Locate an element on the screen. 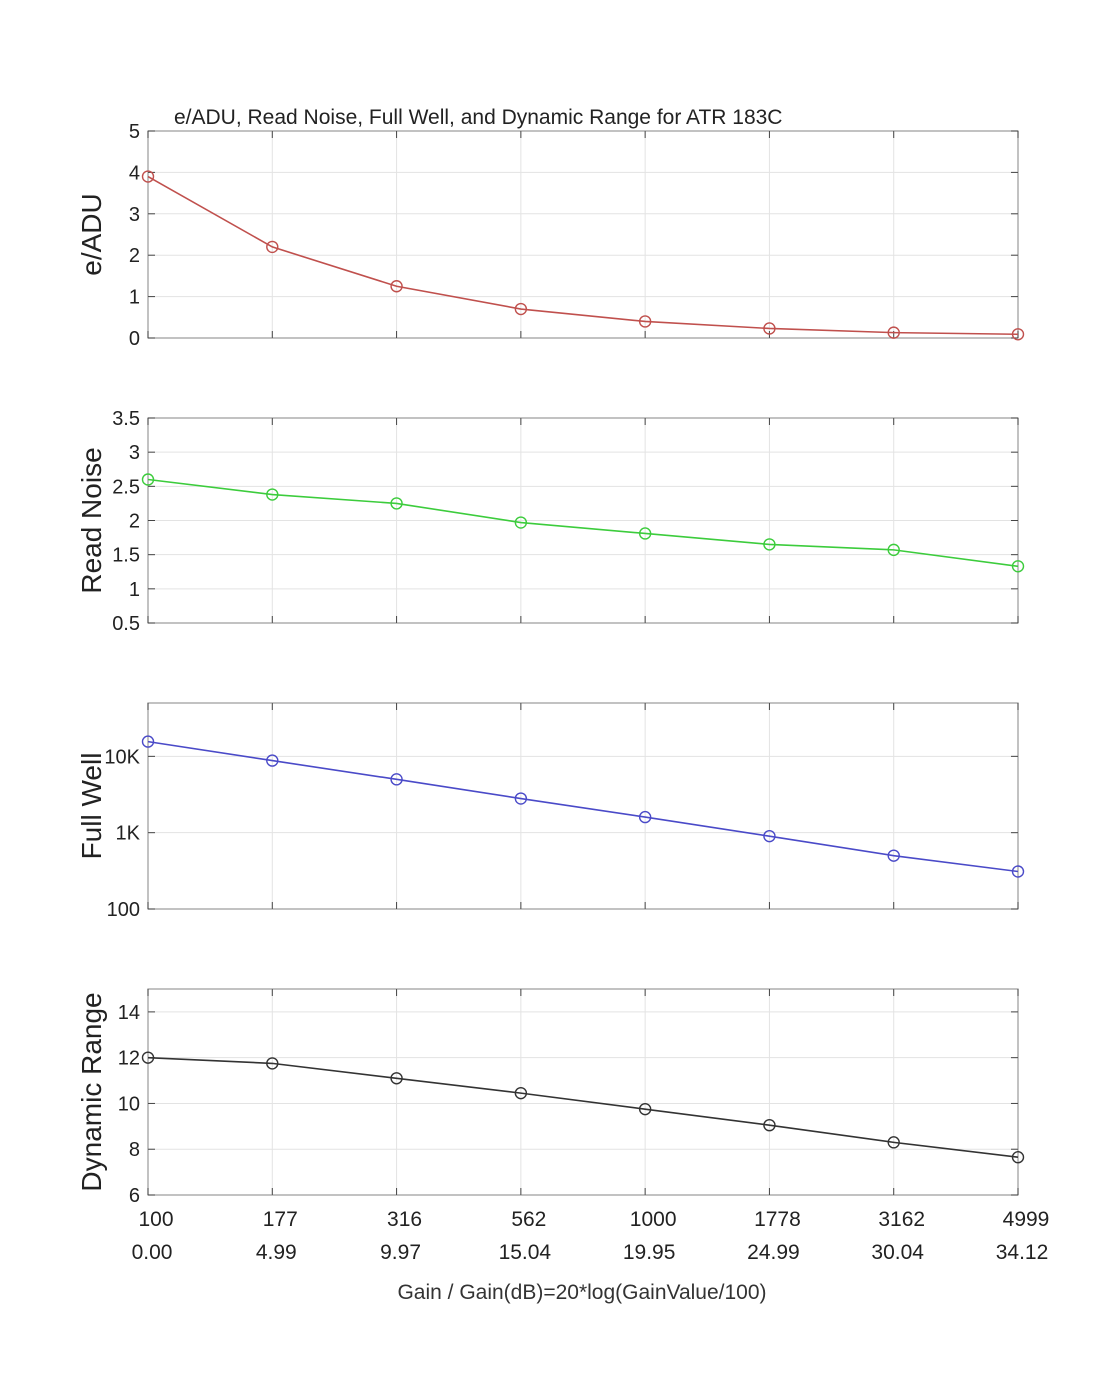 Image resolution: width=1120 pixels, height=1400 pixels. series-line-read-noise is located at coordinates (583, 523).